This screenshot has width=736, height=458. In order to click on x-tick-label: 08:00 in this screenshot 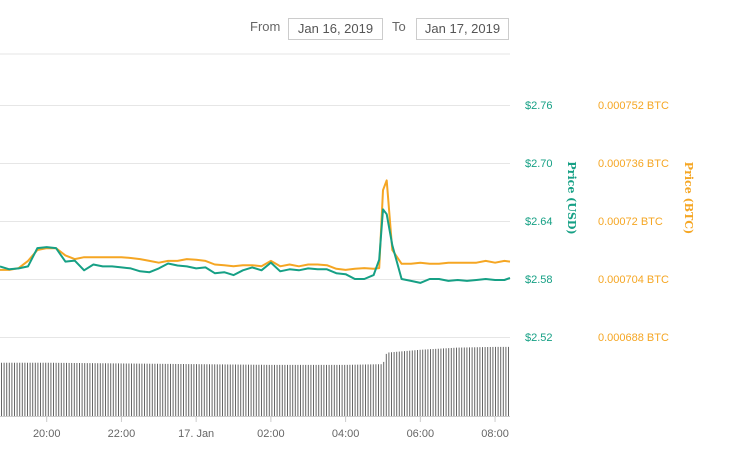, I will do `click(495, 434)`.